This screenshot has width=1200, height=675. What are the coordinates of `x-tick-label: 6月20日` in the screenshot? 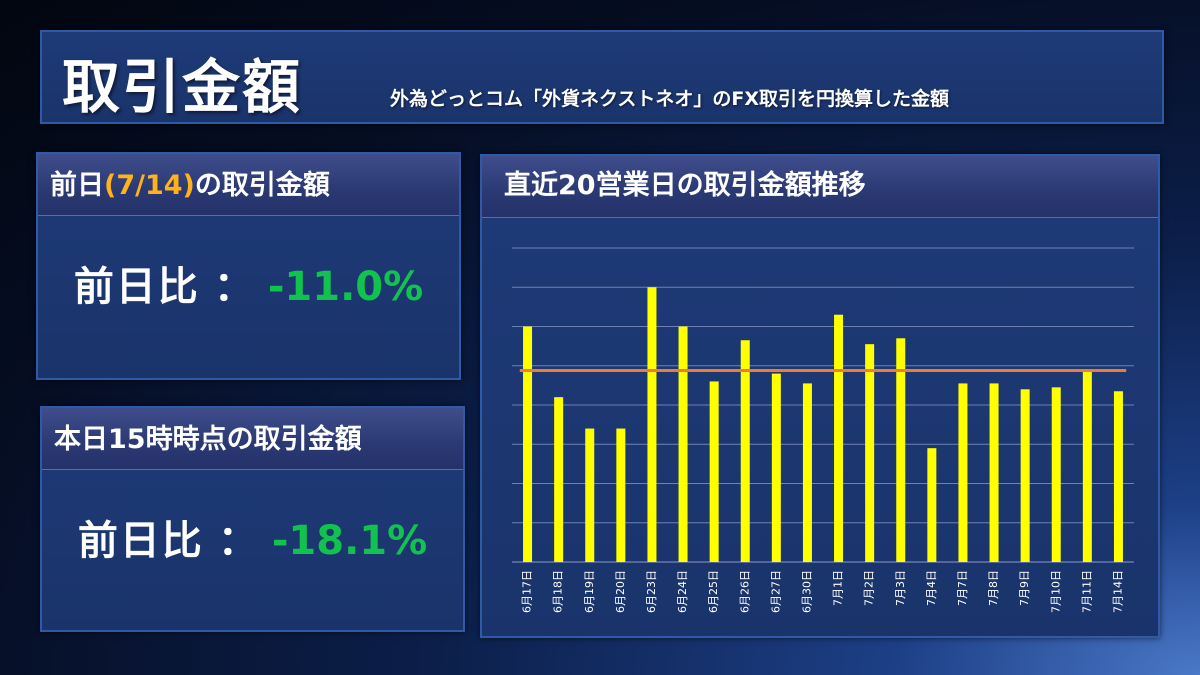 It's located at (620, 591).